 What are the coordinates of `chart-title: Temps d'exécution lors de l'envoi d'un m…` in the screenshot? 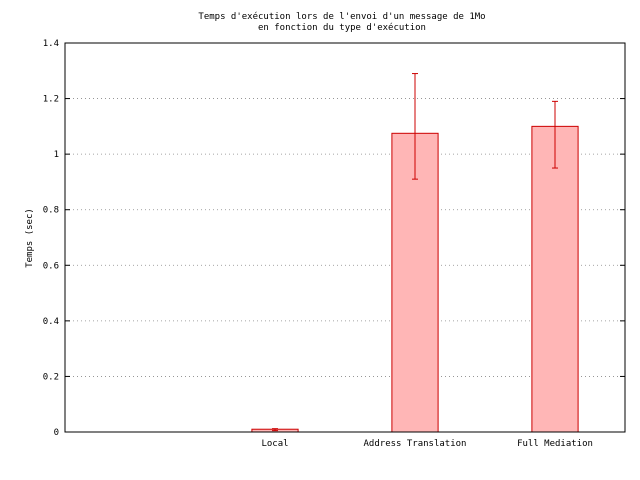 It's located at (341, 16).